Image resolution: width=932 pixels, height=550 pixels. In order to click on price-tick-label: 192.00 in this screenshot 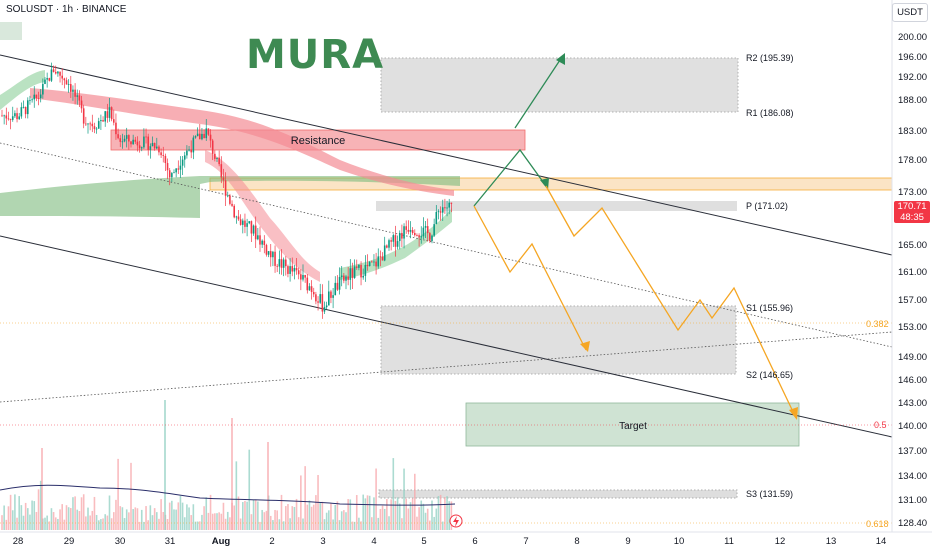, I will do `click(912, 77)`.